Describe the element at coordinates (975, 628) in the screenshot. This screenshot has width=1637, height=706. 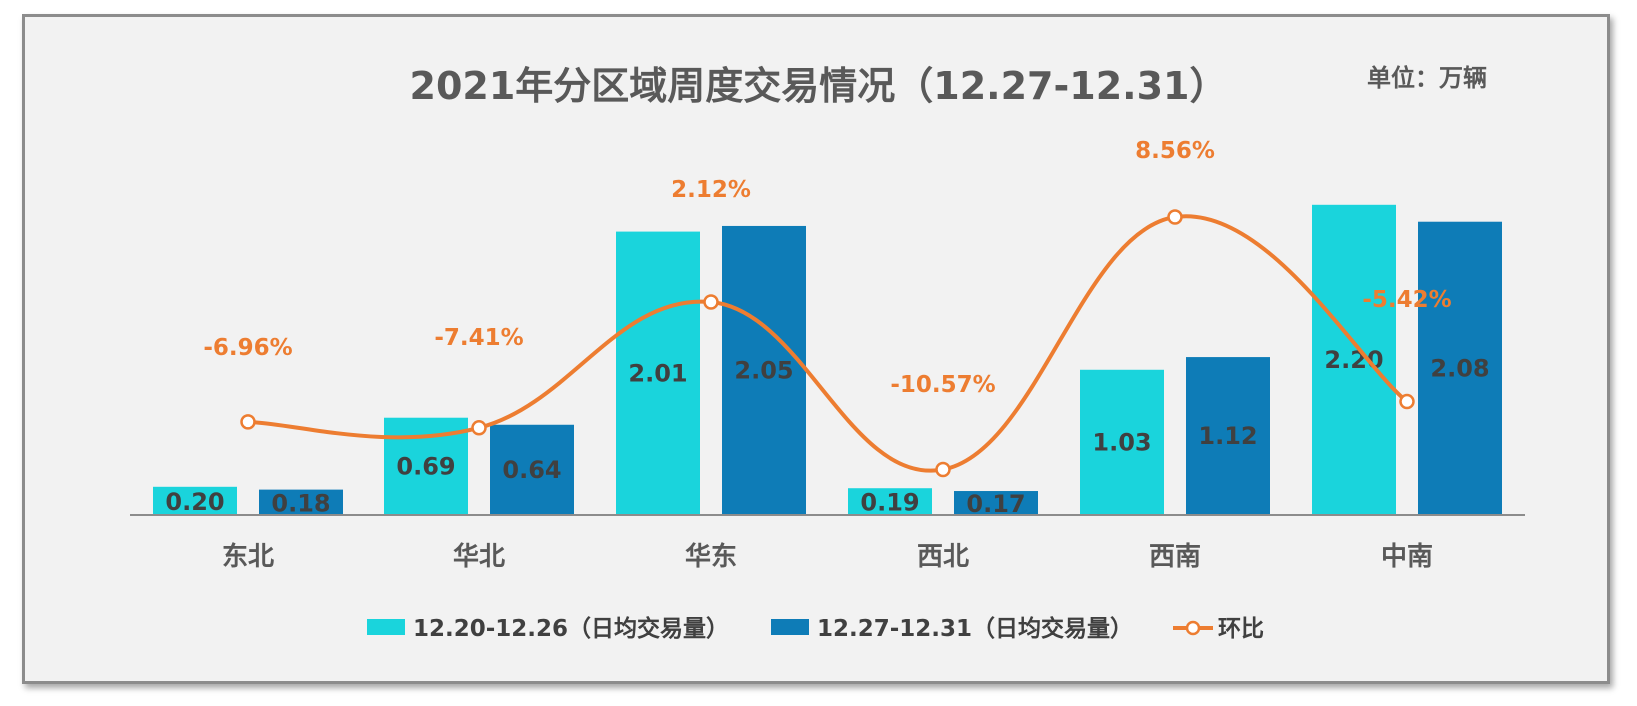
I see `legend-label-series-2: 12.27-12.31（日均交易量）` at that location.